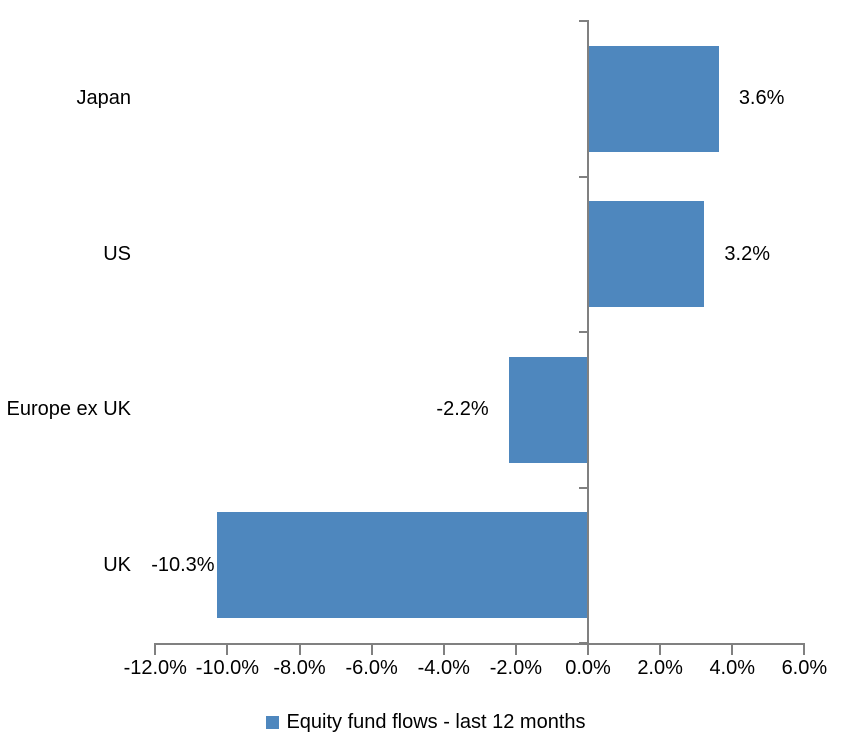 This screenshot has width=852, height=747. I want to click on x-tick-label: -4.0%, so click(443, 668).